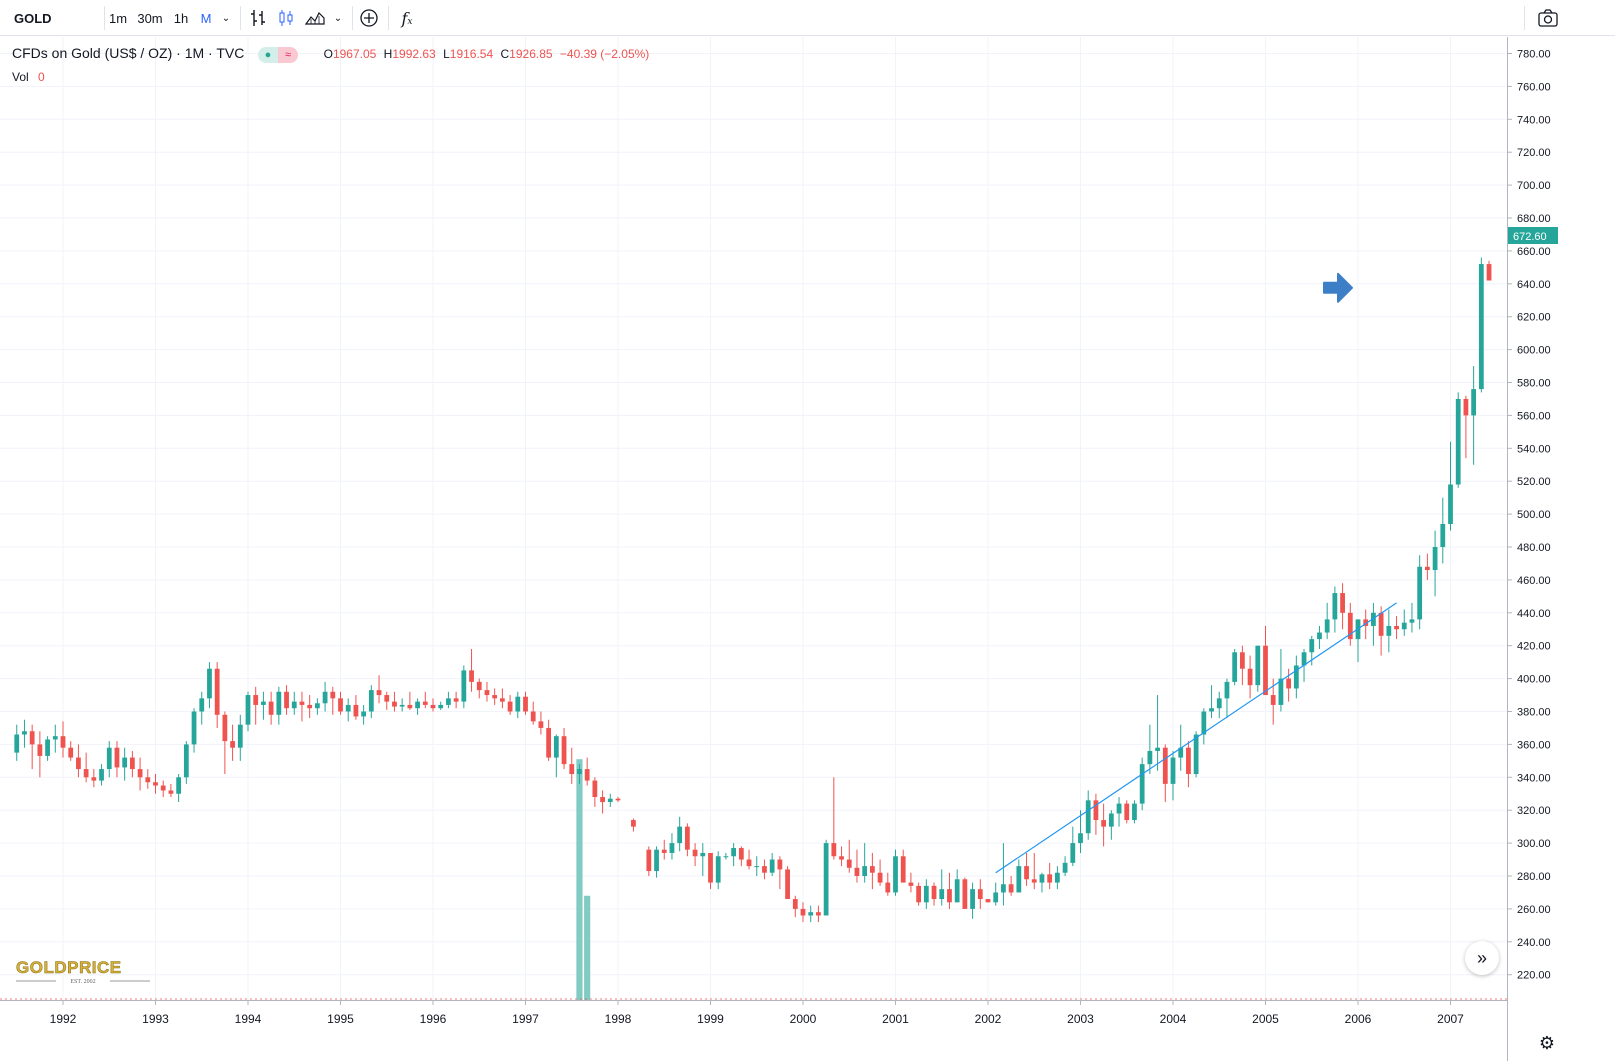  What do you see at coordinates (181, 18) in the screenshot?
I see `interval-1h-button: 1h` at bounding box center [181, 18].